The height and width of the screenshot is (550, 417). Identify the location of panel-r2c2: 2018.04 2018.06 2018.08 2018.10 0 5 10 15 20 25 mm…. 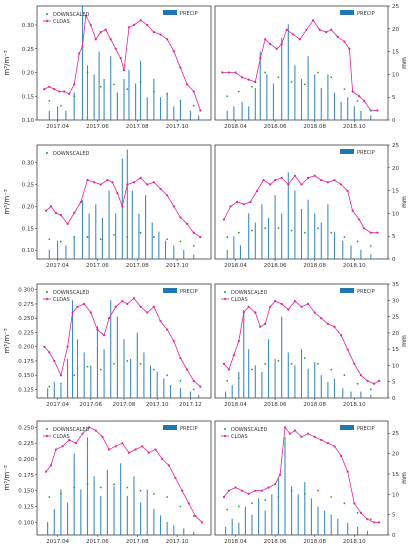
(311, 206).